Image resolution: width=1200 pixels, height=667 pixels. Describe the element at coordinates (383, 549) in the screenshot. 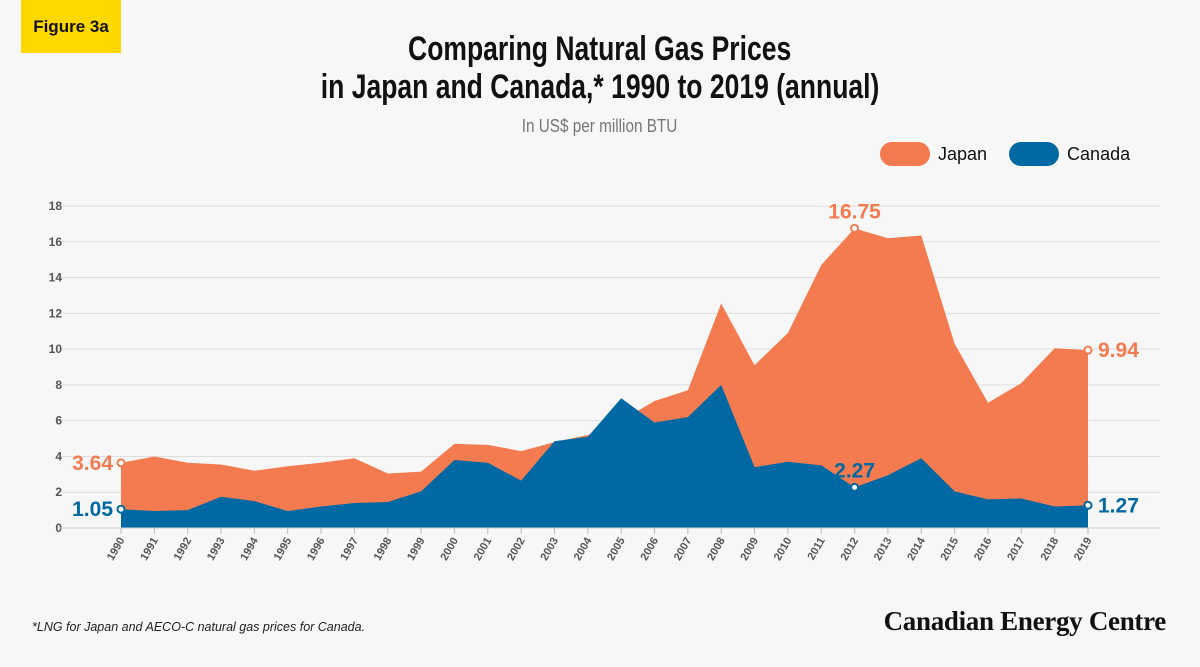

I see `x-tick-label: 1998` at that location.